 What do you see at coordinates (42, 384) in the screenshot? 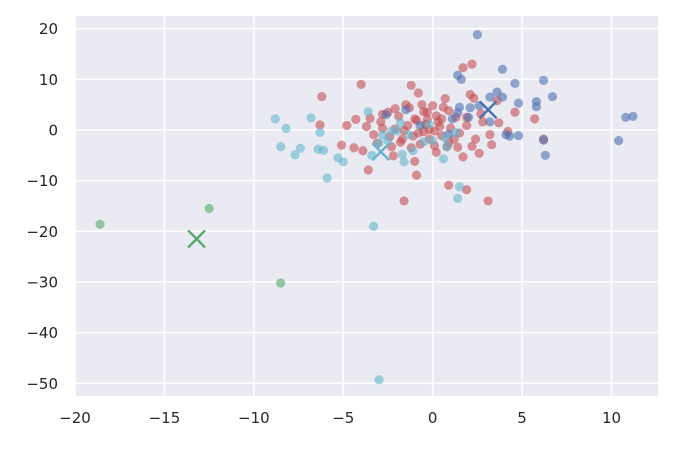
I see `y-tick-label: −50` at bounding box center [42, 384].